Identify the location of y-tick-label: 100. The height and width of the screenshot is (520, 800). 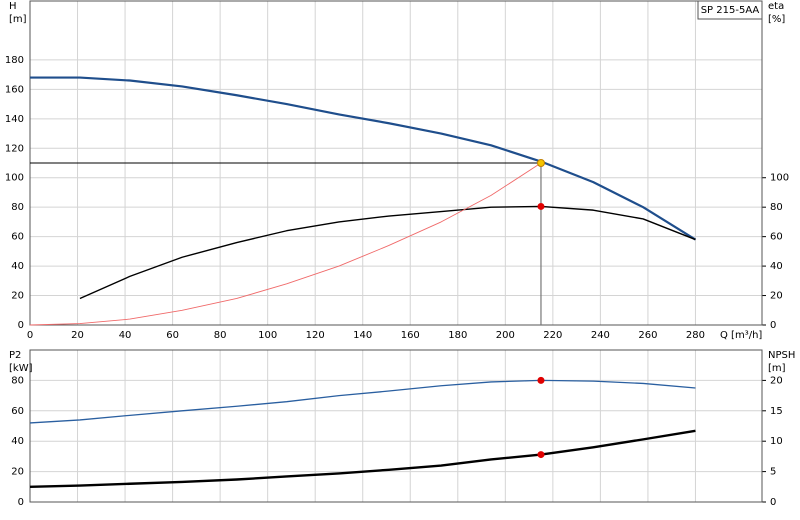
(14, 178).